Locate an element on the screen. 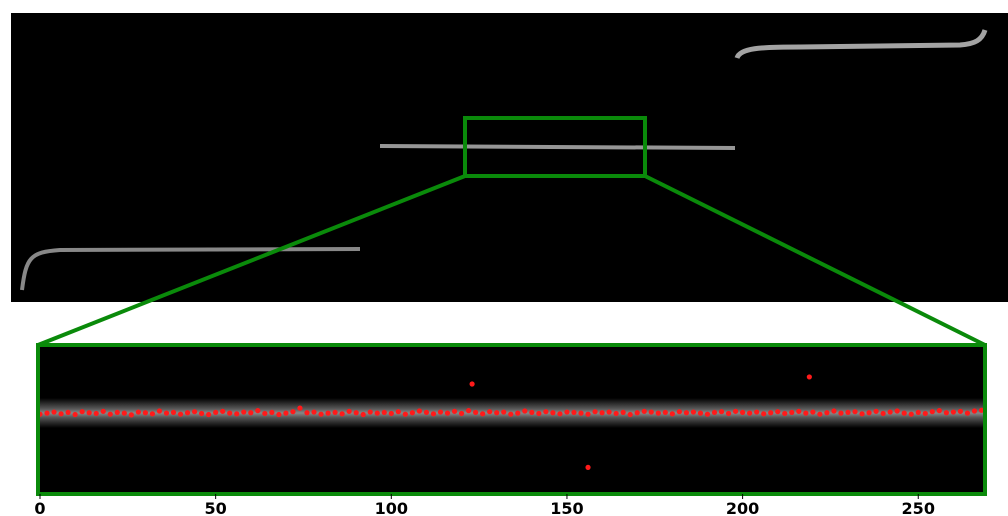  x-tick-label: 50 is located at coordinates (216, 507).